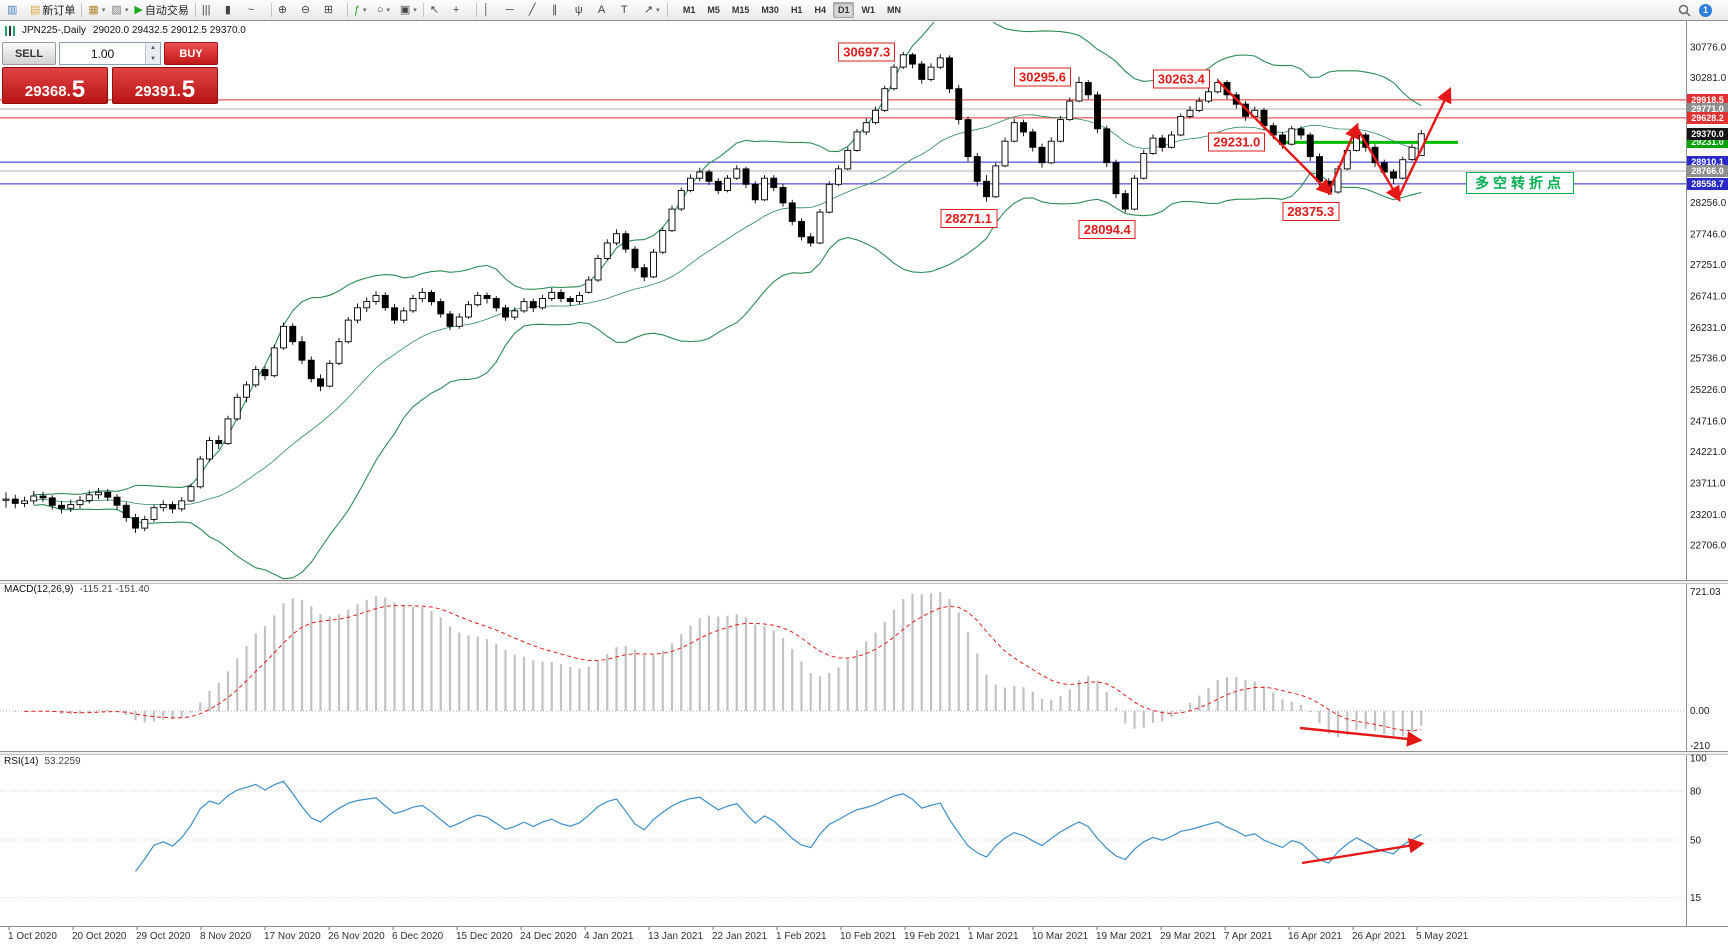 This screenshot has width=1728, height=946. Describe the element at coordinates (932, 936) in the screenshot. I see `svg-text: 19 Feb 2021` at that location.